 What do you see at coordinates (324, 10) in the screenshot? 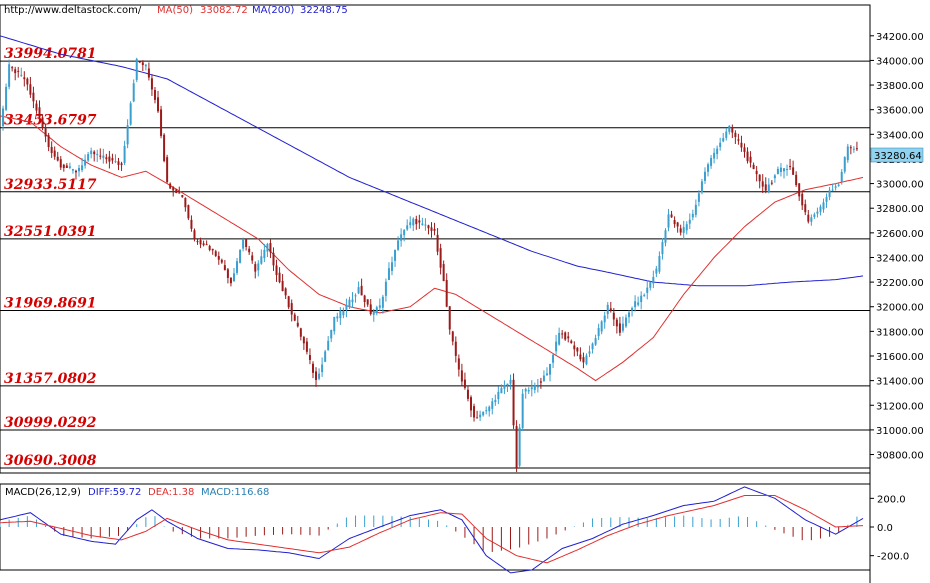
I see `ma200-value: 32248.75` at bounding box center [324, 10].